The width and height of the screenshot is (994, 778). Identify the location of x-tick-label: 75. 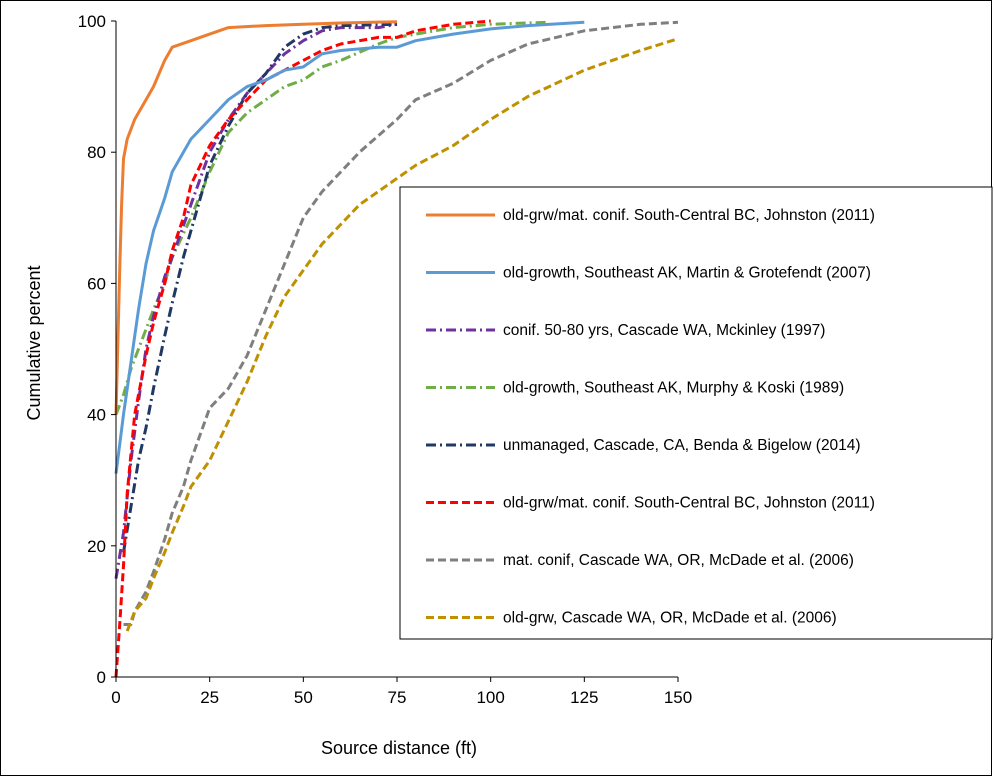
(397, 697).